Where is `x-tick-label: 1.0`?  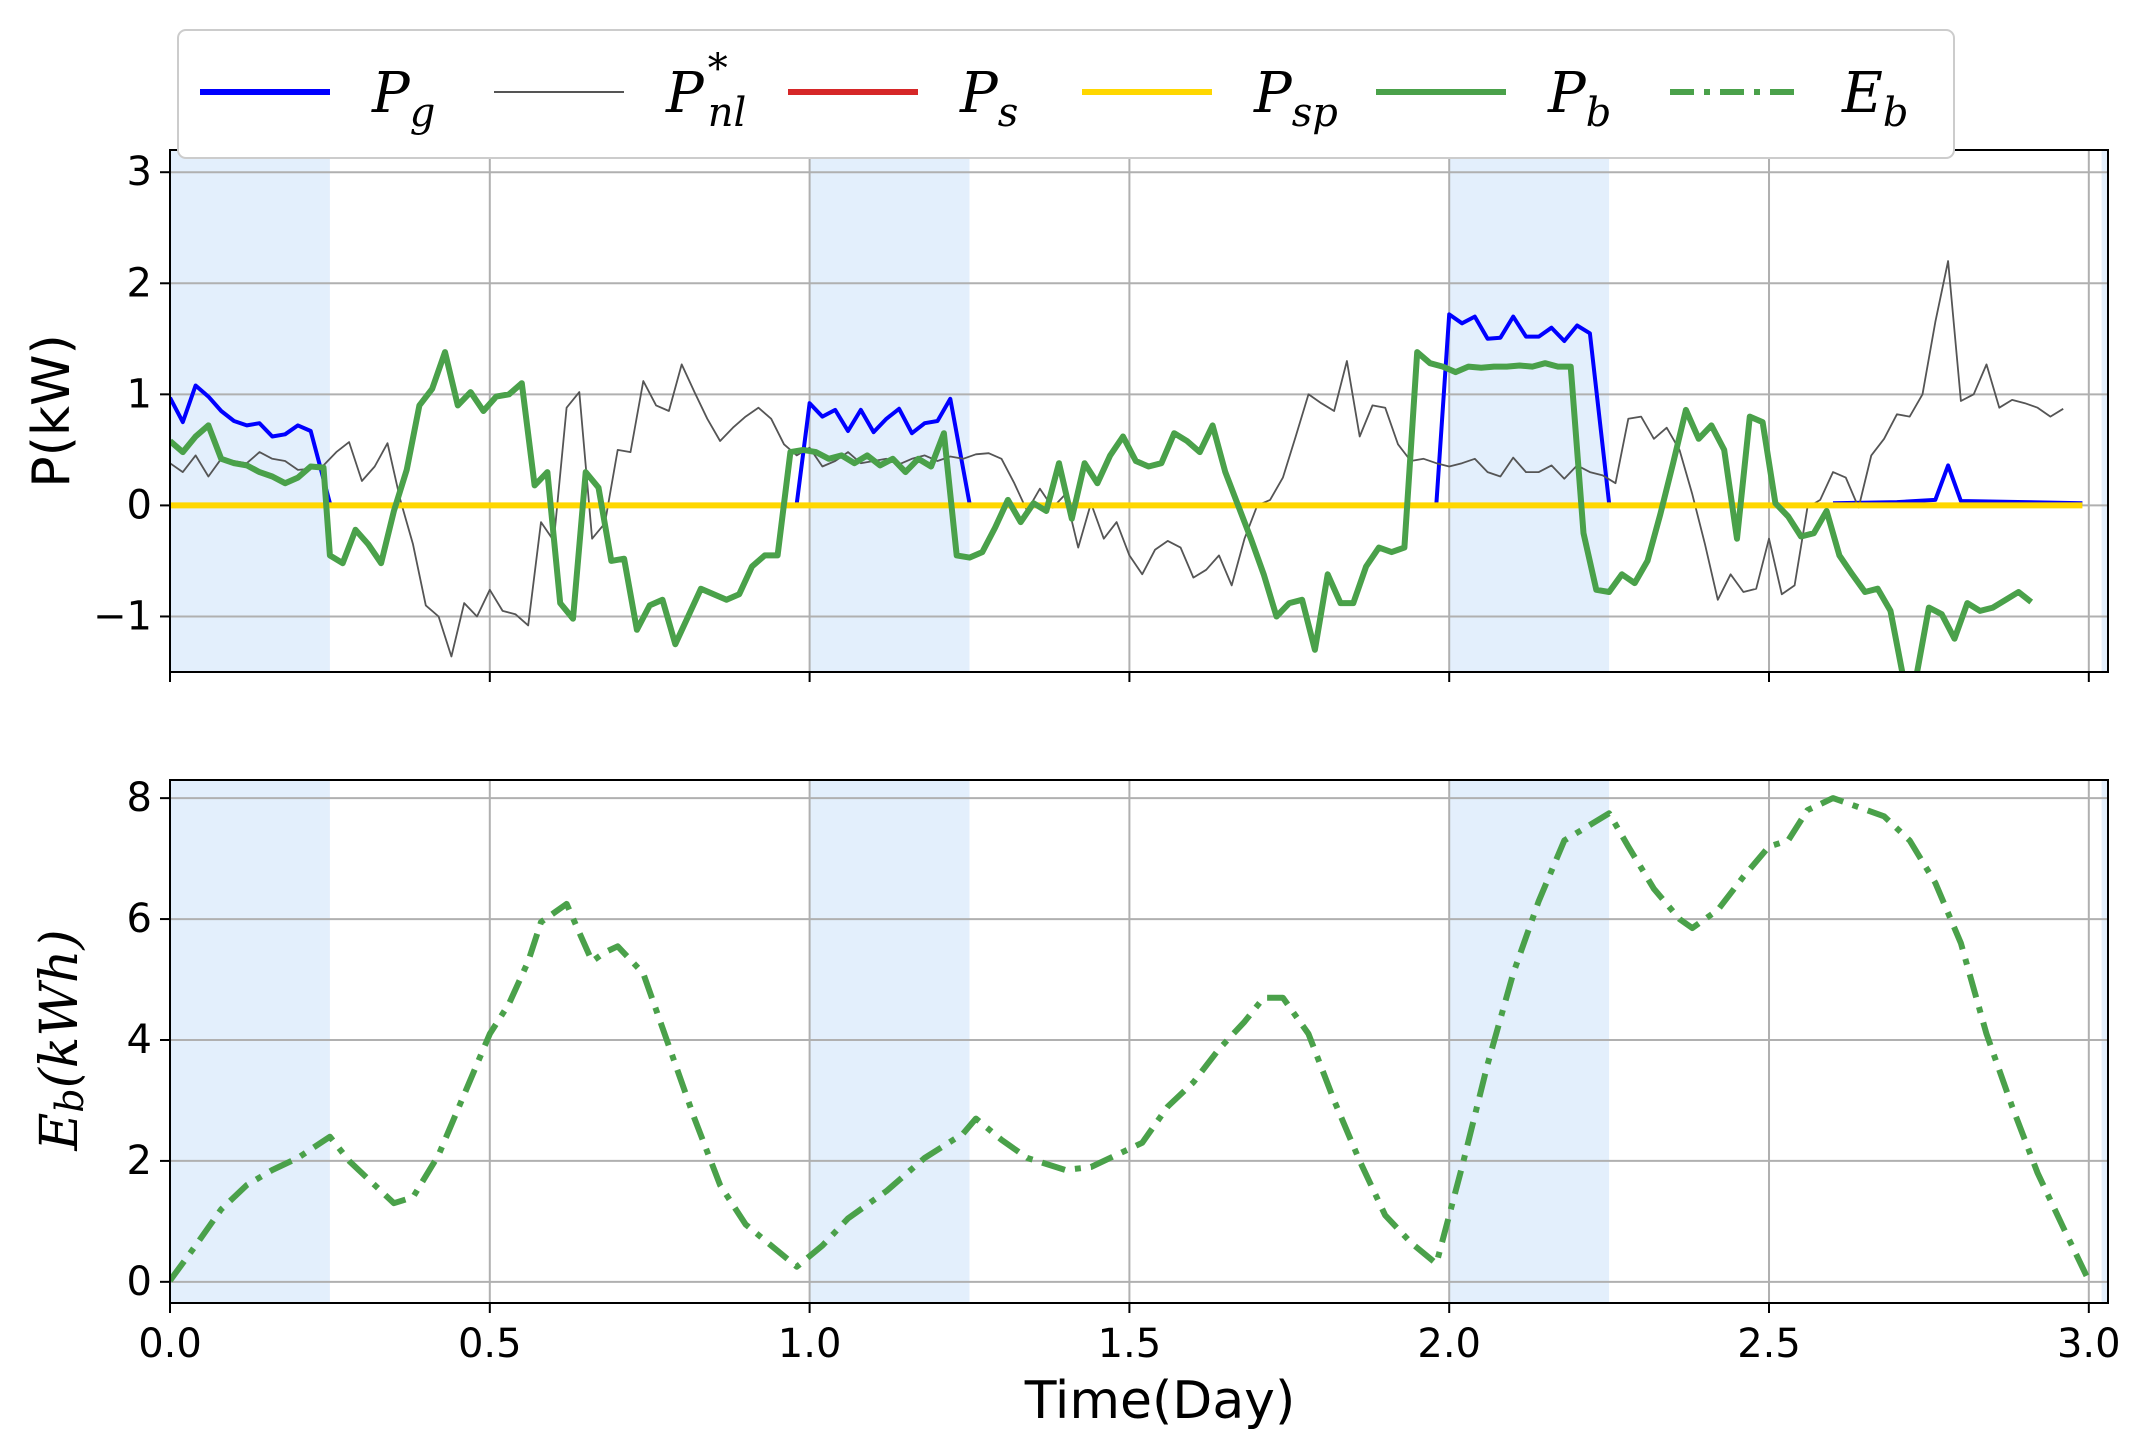
x-tick-label: 1.0 is located at coordinates (810, 1344).